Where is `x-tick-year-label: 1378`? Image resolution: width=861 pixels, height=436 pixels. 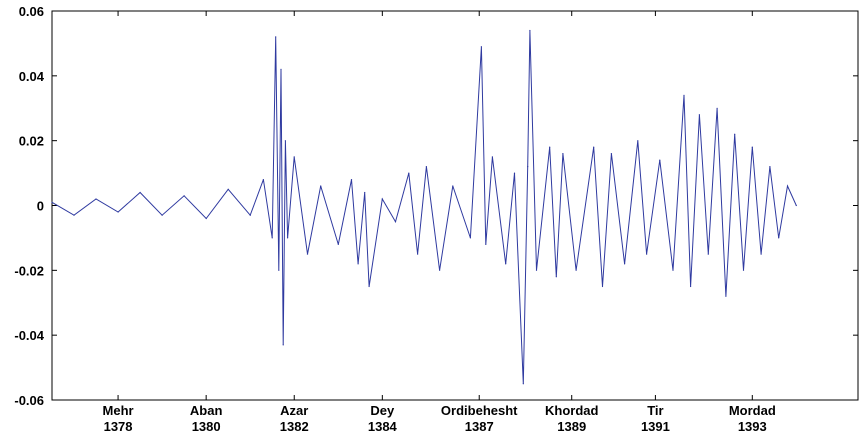 x-tick-year-label: 1378 is located at coordinates (118, 426).